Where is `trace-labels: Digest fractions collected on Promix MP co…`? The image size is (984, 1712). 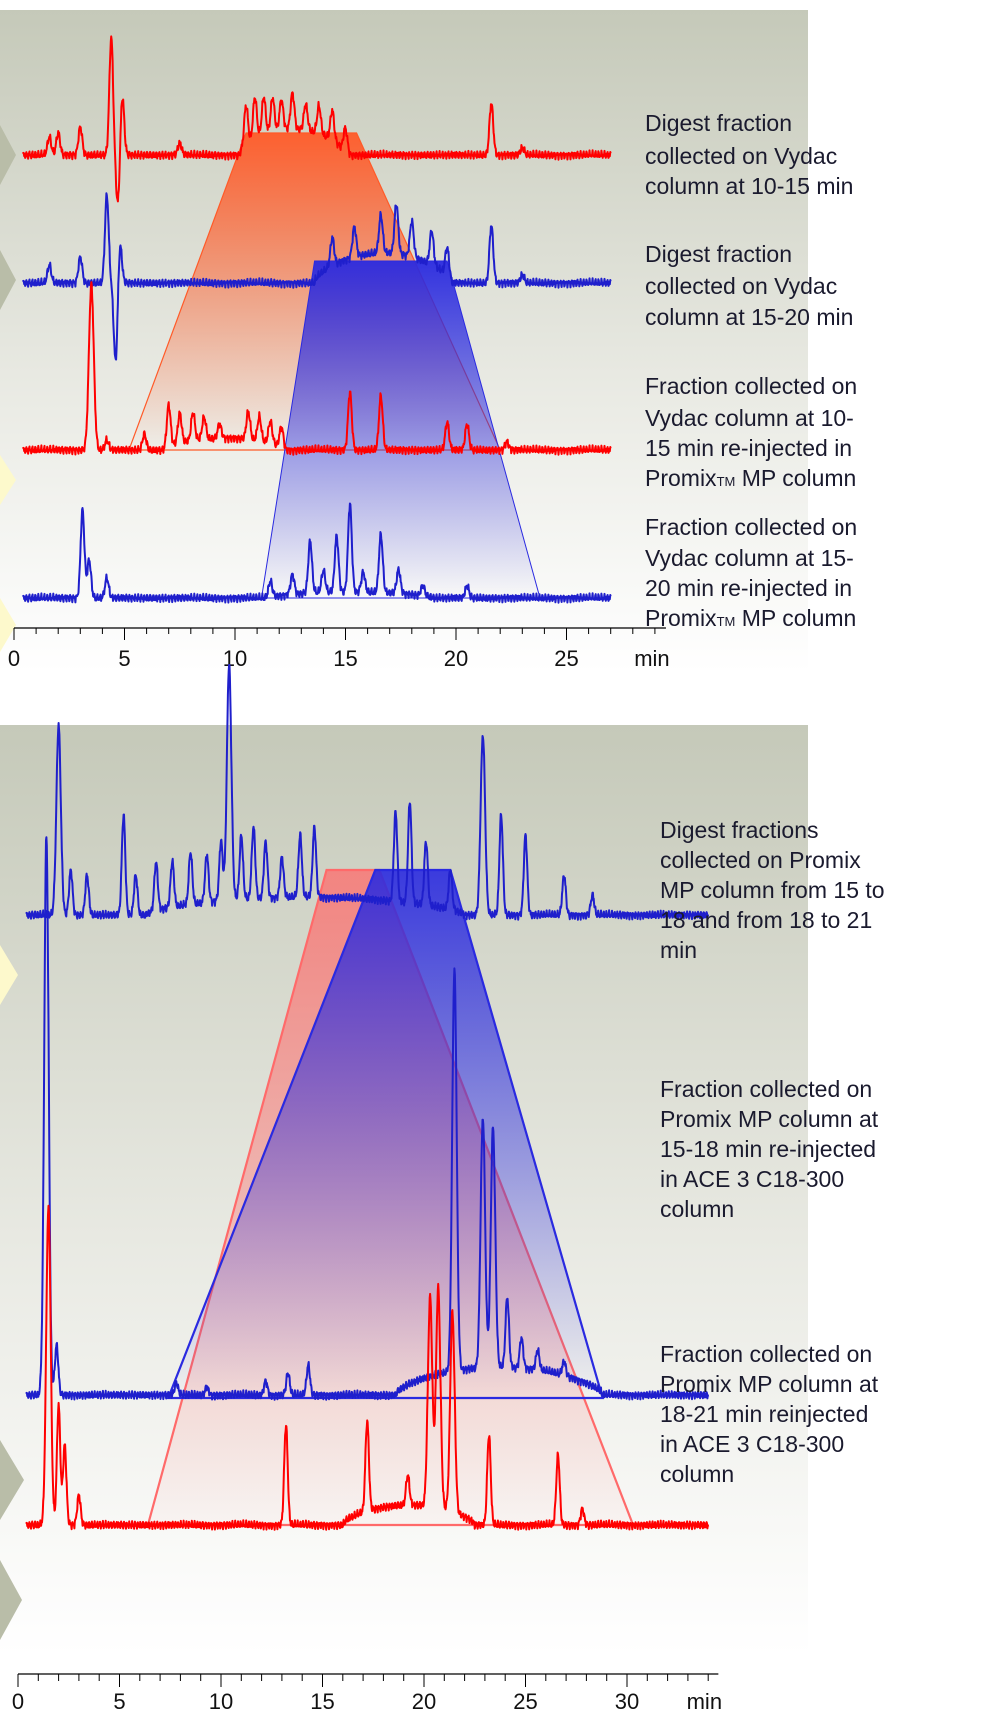
trace-labels: Digest fractions collected on Promix MP co… is located at coordinates (772, 1152).